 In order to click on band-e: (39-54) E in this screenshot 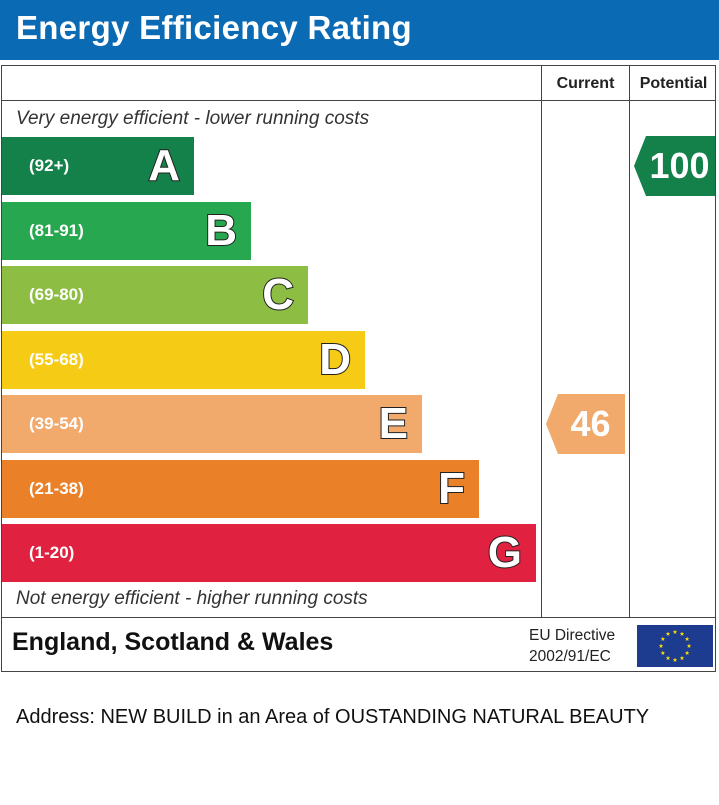, I will do `click(212, 424)`.